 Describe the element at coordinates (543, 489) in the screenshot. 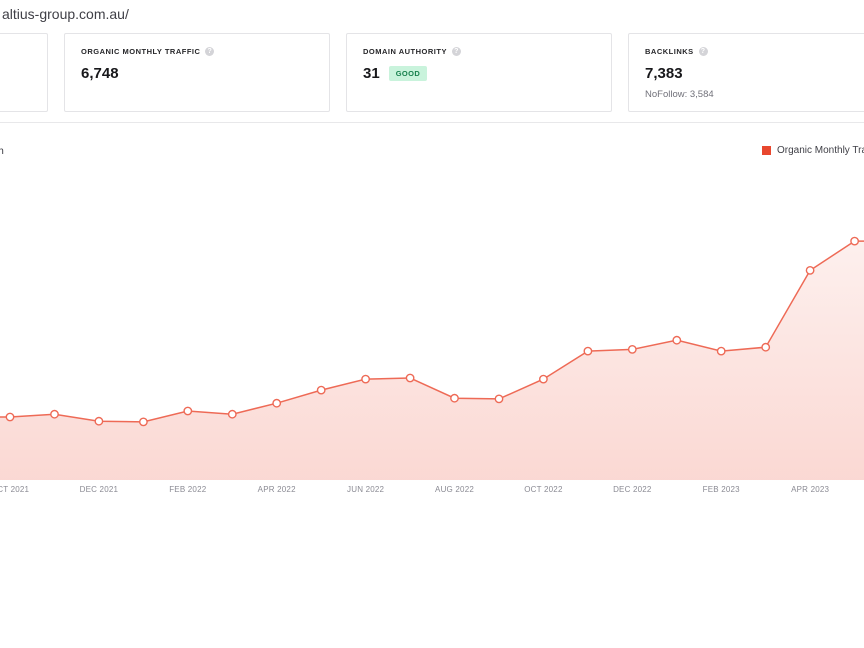

I see `x-axis-label: OCT 2022` at that location.